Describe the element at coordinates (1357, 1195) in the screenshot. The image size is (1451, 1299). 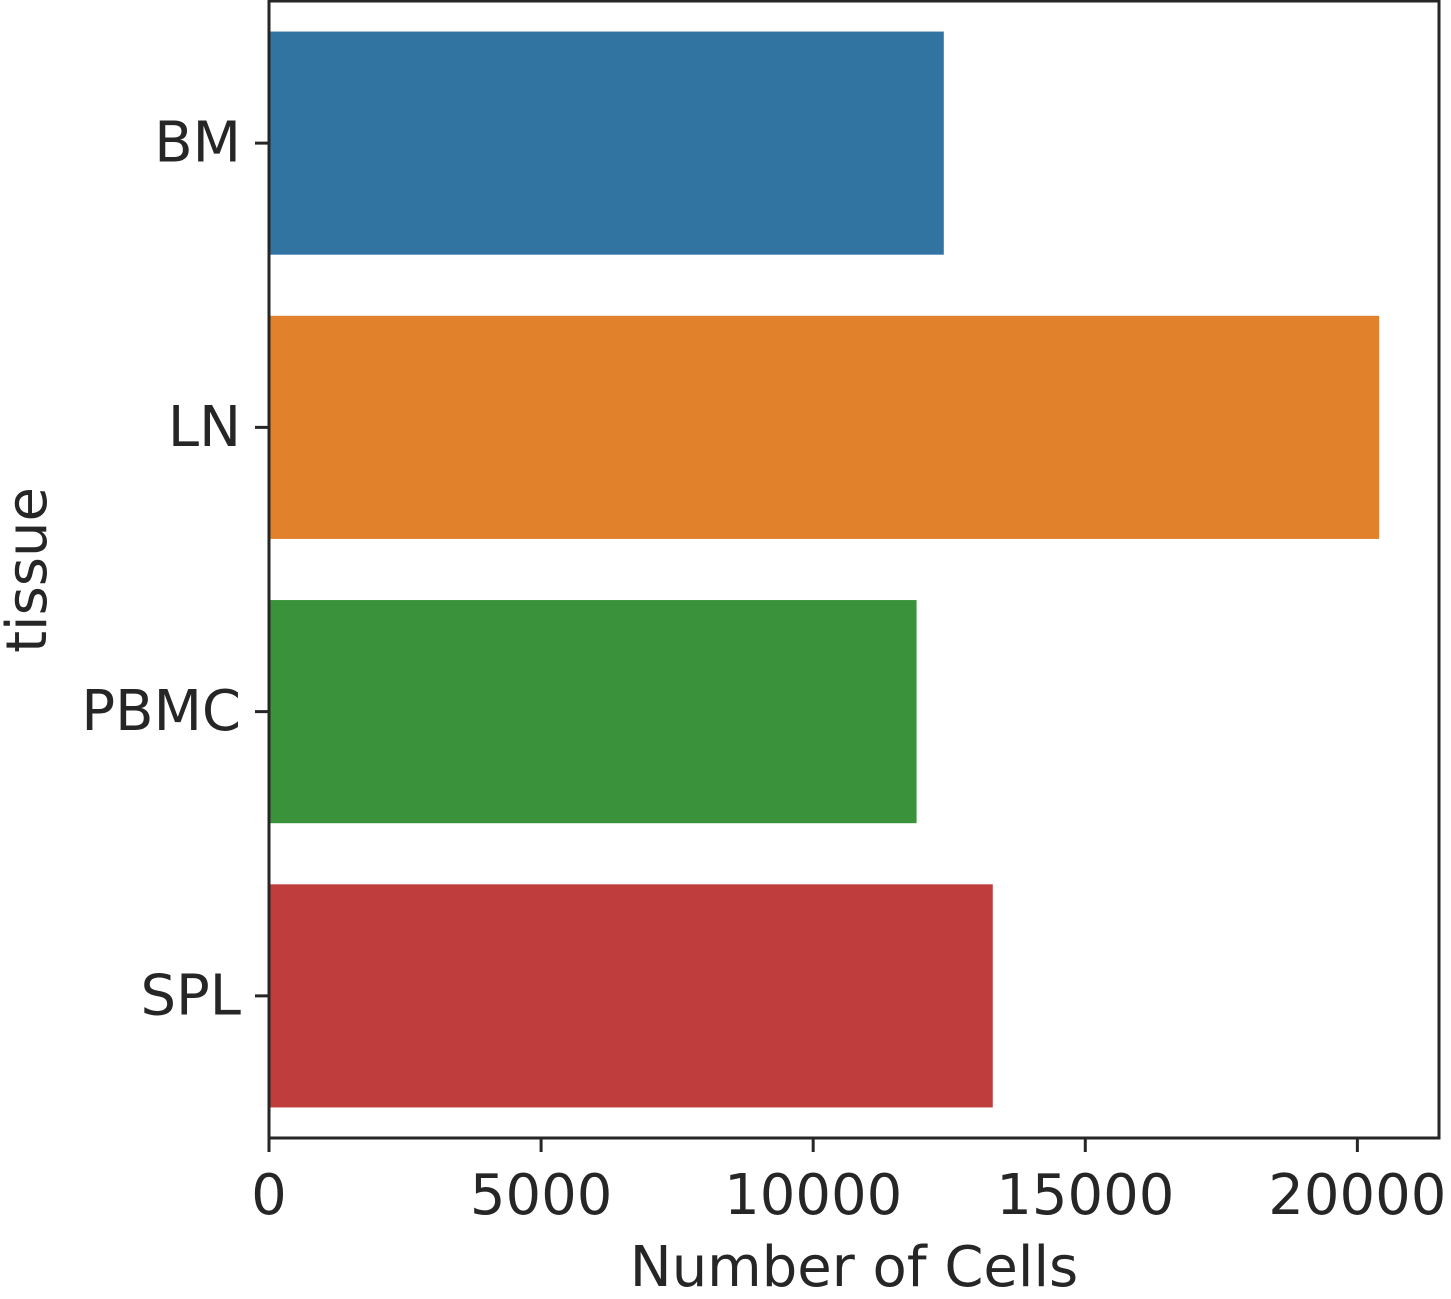
I see `x-tick-label-20000: 20000` at that location.